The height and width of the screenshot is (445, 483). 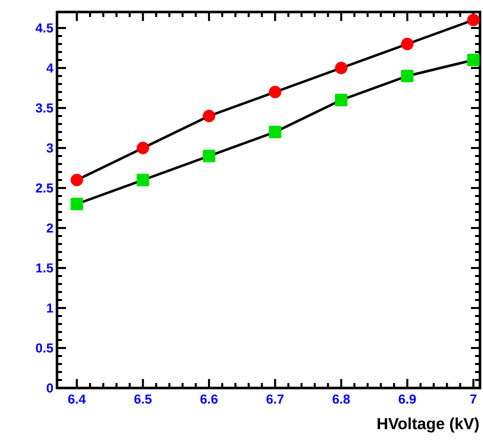 What do you see at coordinates (209, 399) in the screenshot?
I see `x-tick-label: 6.6` at bounding box center [209, 399].